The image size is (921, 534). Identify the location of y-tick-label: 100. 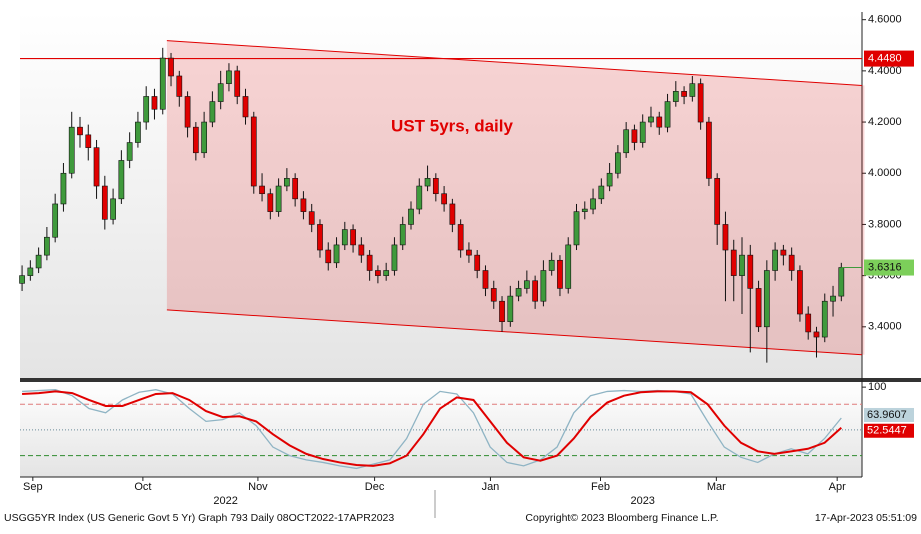
(877, 387).